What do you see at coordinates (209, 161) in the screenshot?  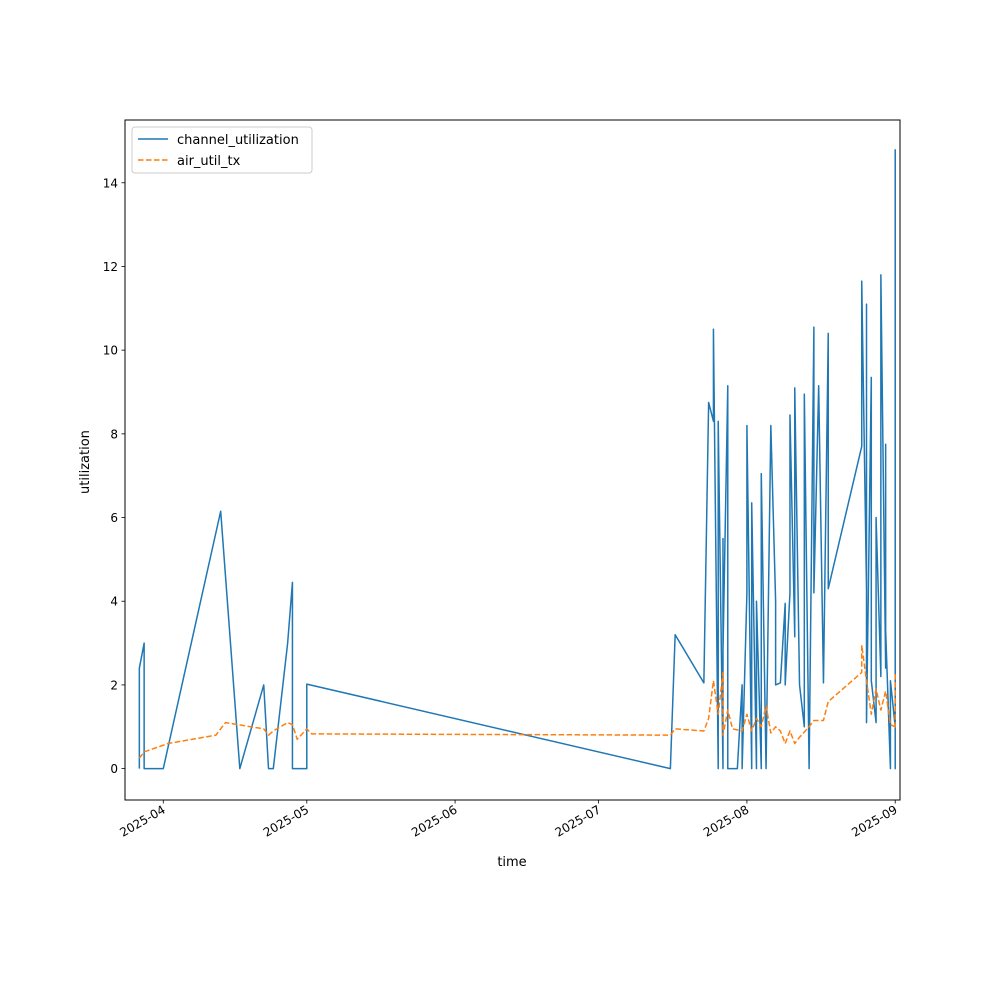 I see `legend-label-air-util-tx: air_util_tx` at bounding box center [209, 161].